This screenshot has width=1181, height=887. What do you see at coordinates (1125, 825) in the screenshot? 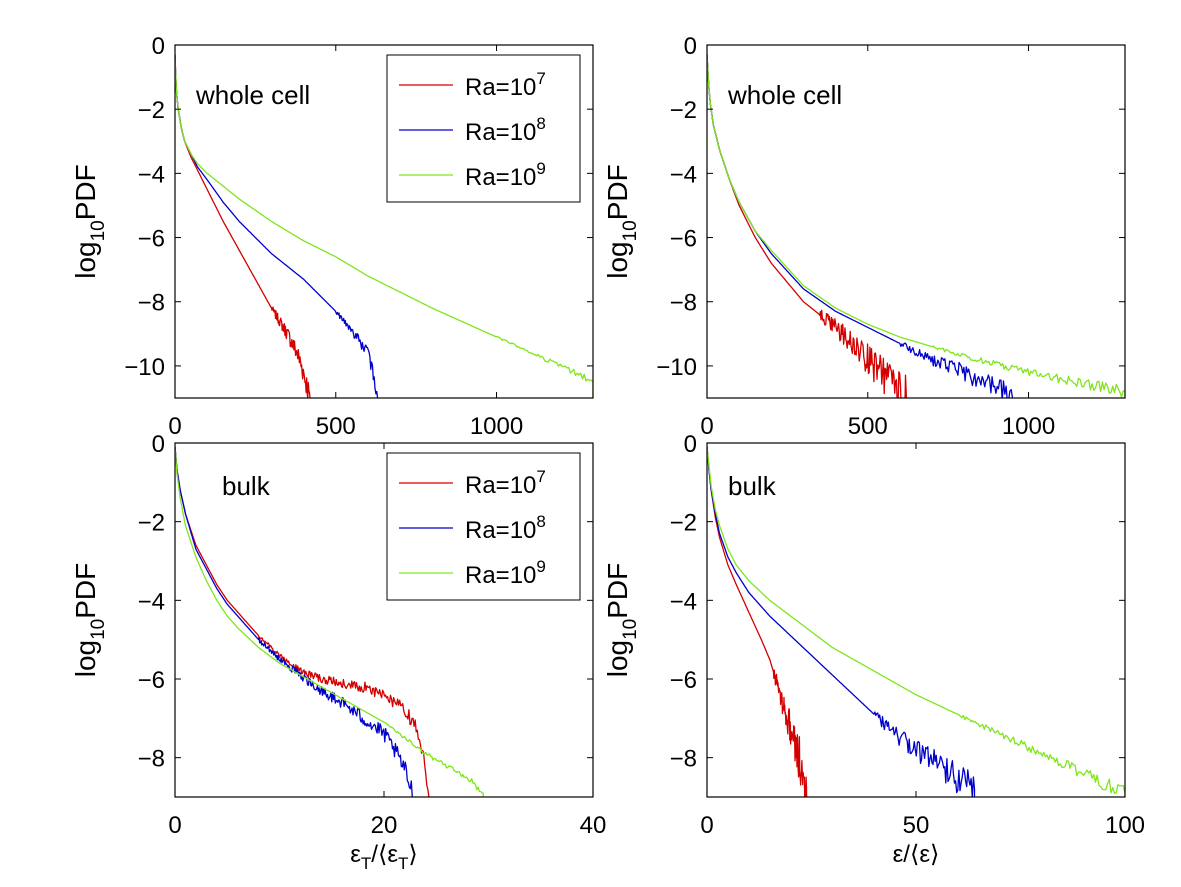
I see `x-tick-label: 100` at bounding box center [1125, 825].